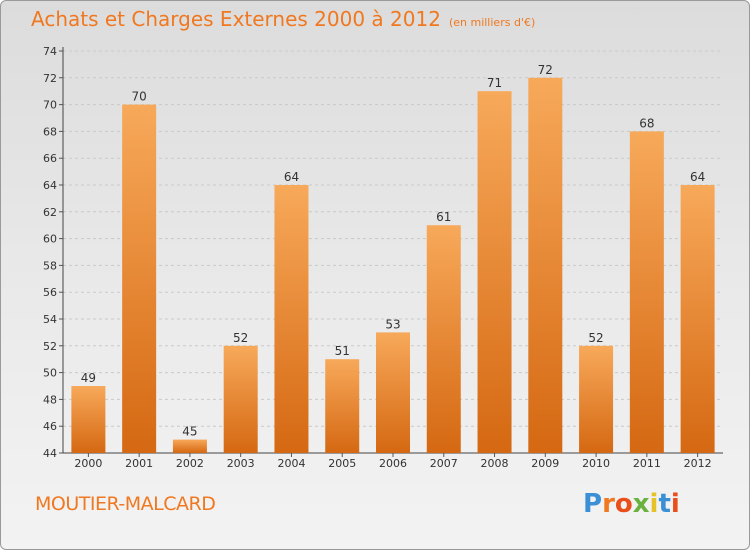 This screenshot has height=550, width=750. I want to click on y-tick-label: 62, so click(50, 212).